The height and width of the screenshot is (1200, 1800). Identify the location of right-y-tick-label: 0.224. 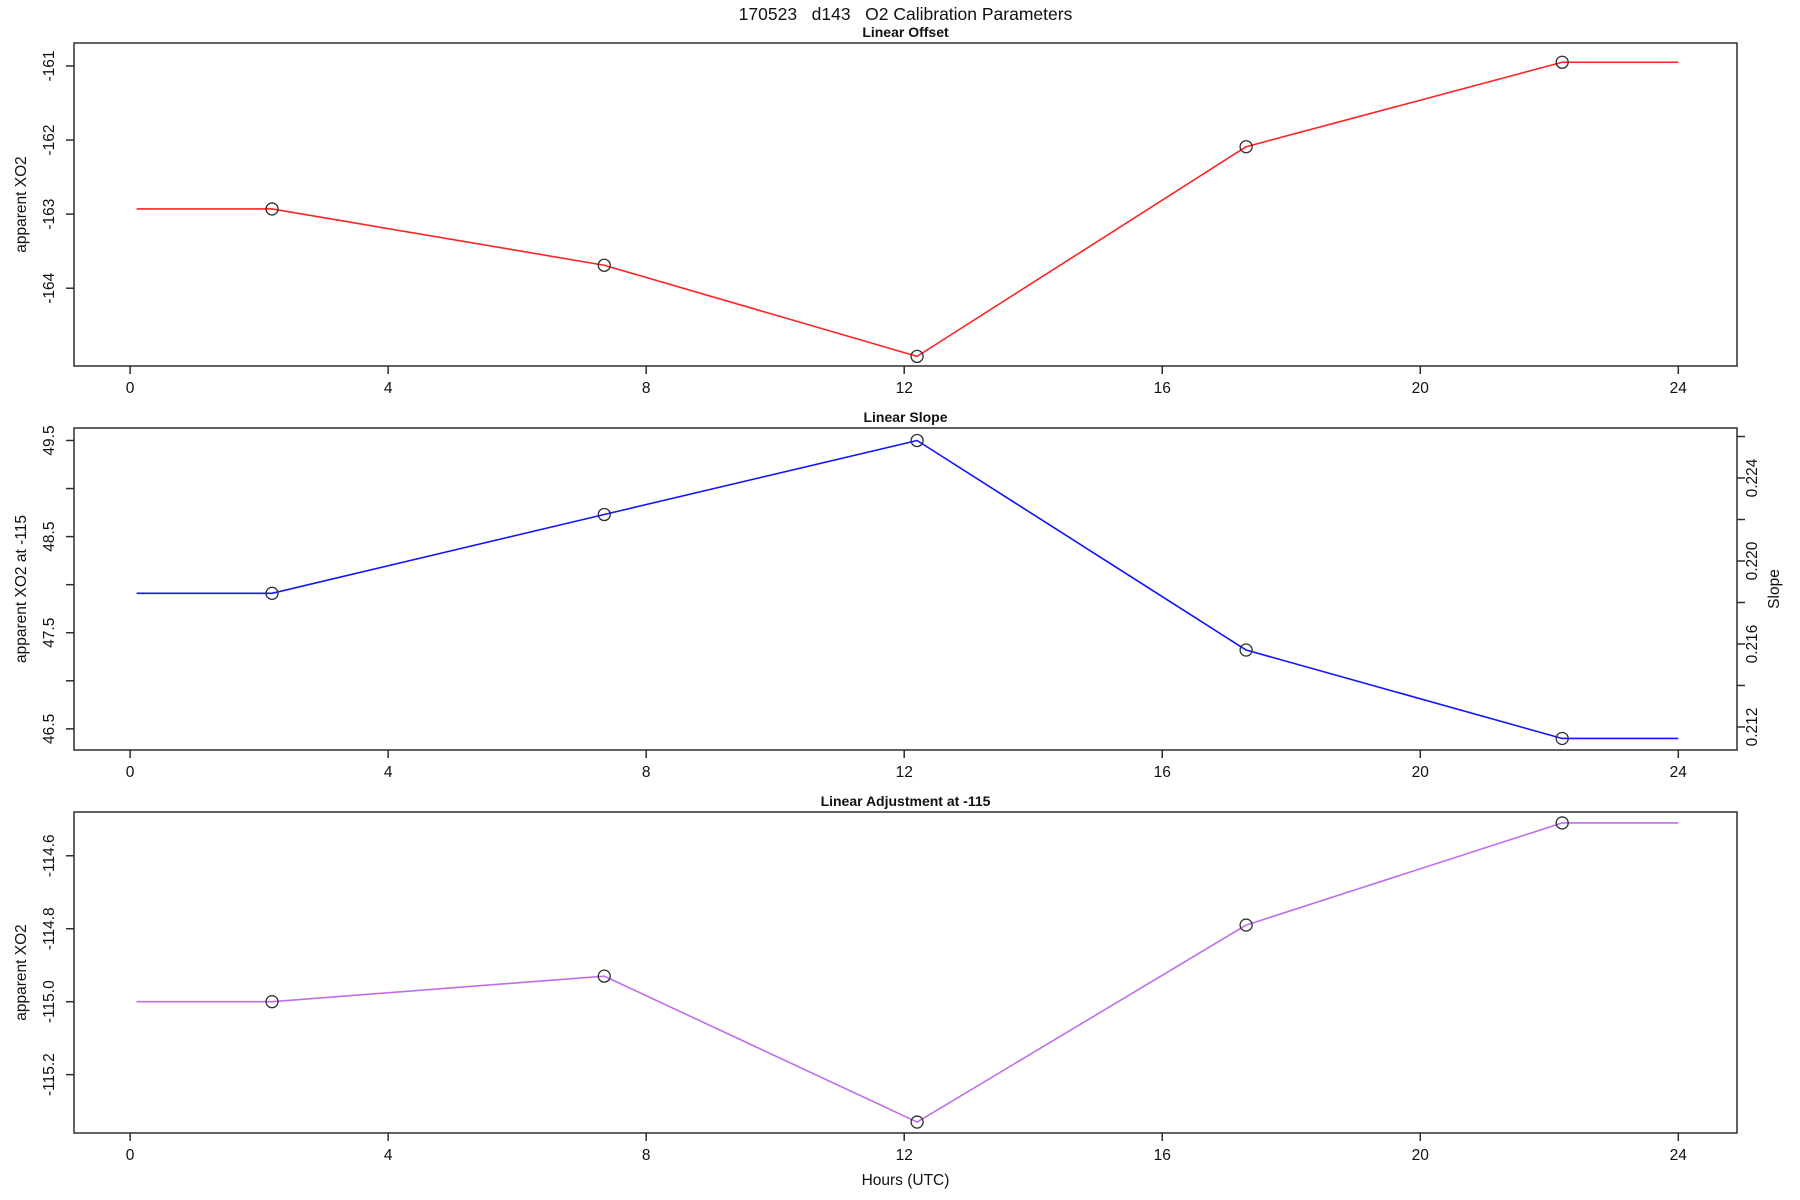
(1752, 477).